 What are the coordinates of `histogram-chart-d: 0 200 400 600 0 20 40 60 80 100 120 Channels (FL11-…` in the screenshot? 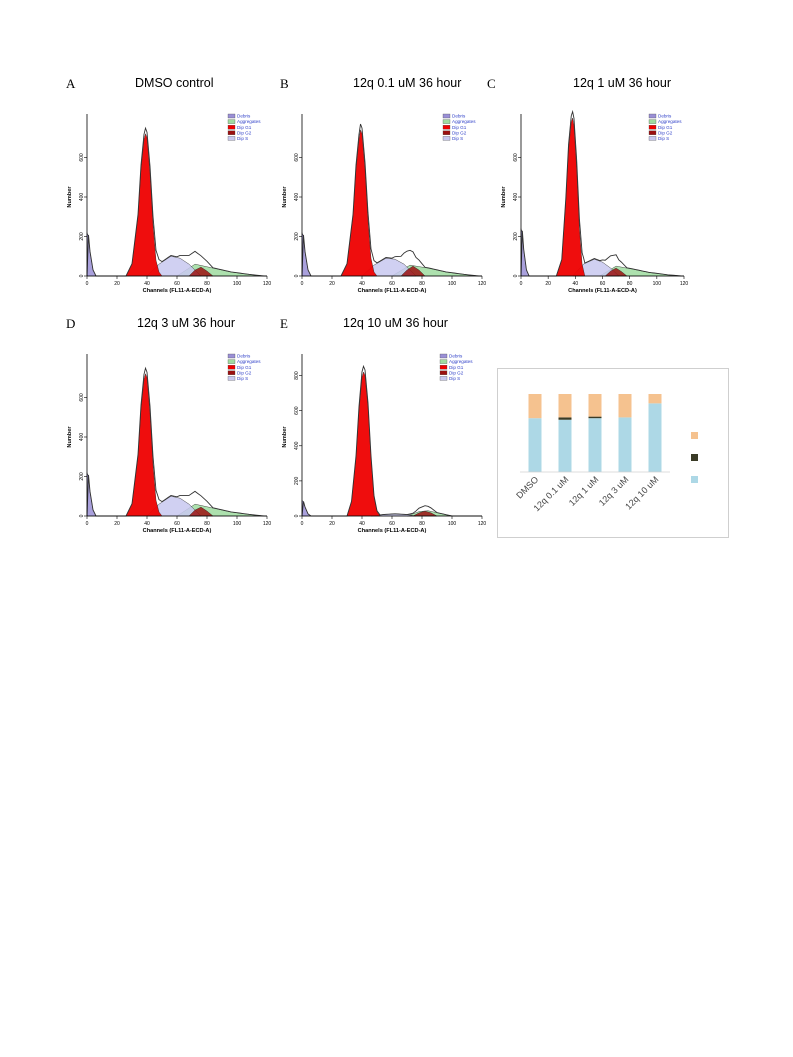 It's located at (169, 443).